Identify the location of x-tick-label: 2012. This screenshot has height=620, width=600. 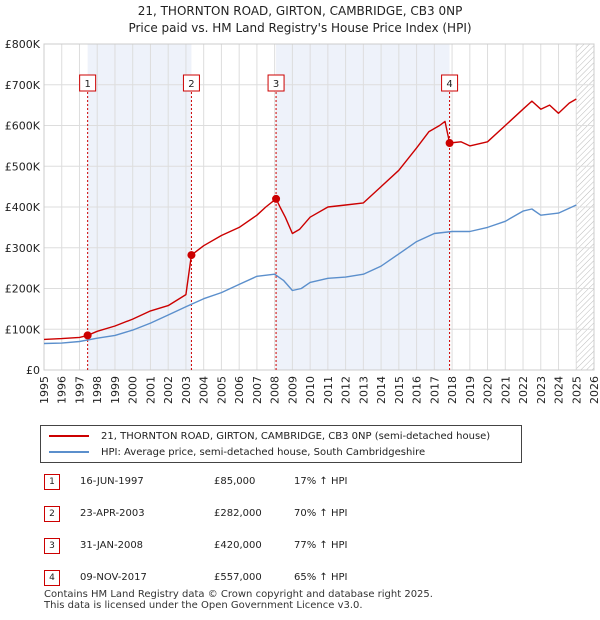
(346, 390).